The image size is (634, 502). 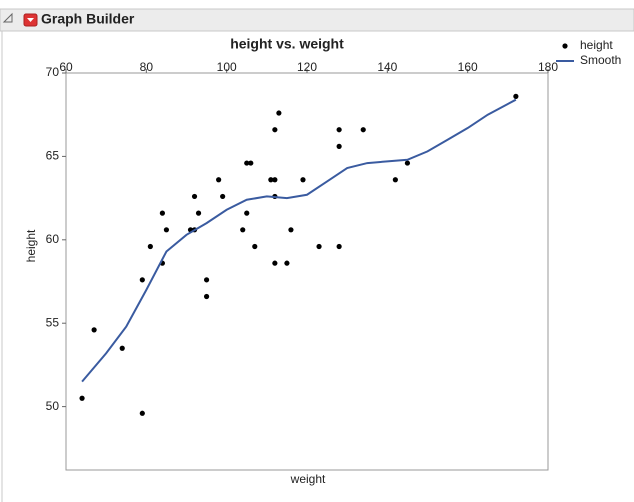 What do you see at coordinates (287, 44) in the screenshot?
I see `chart-title: height vs. weight` at bounding box center [287, 44].